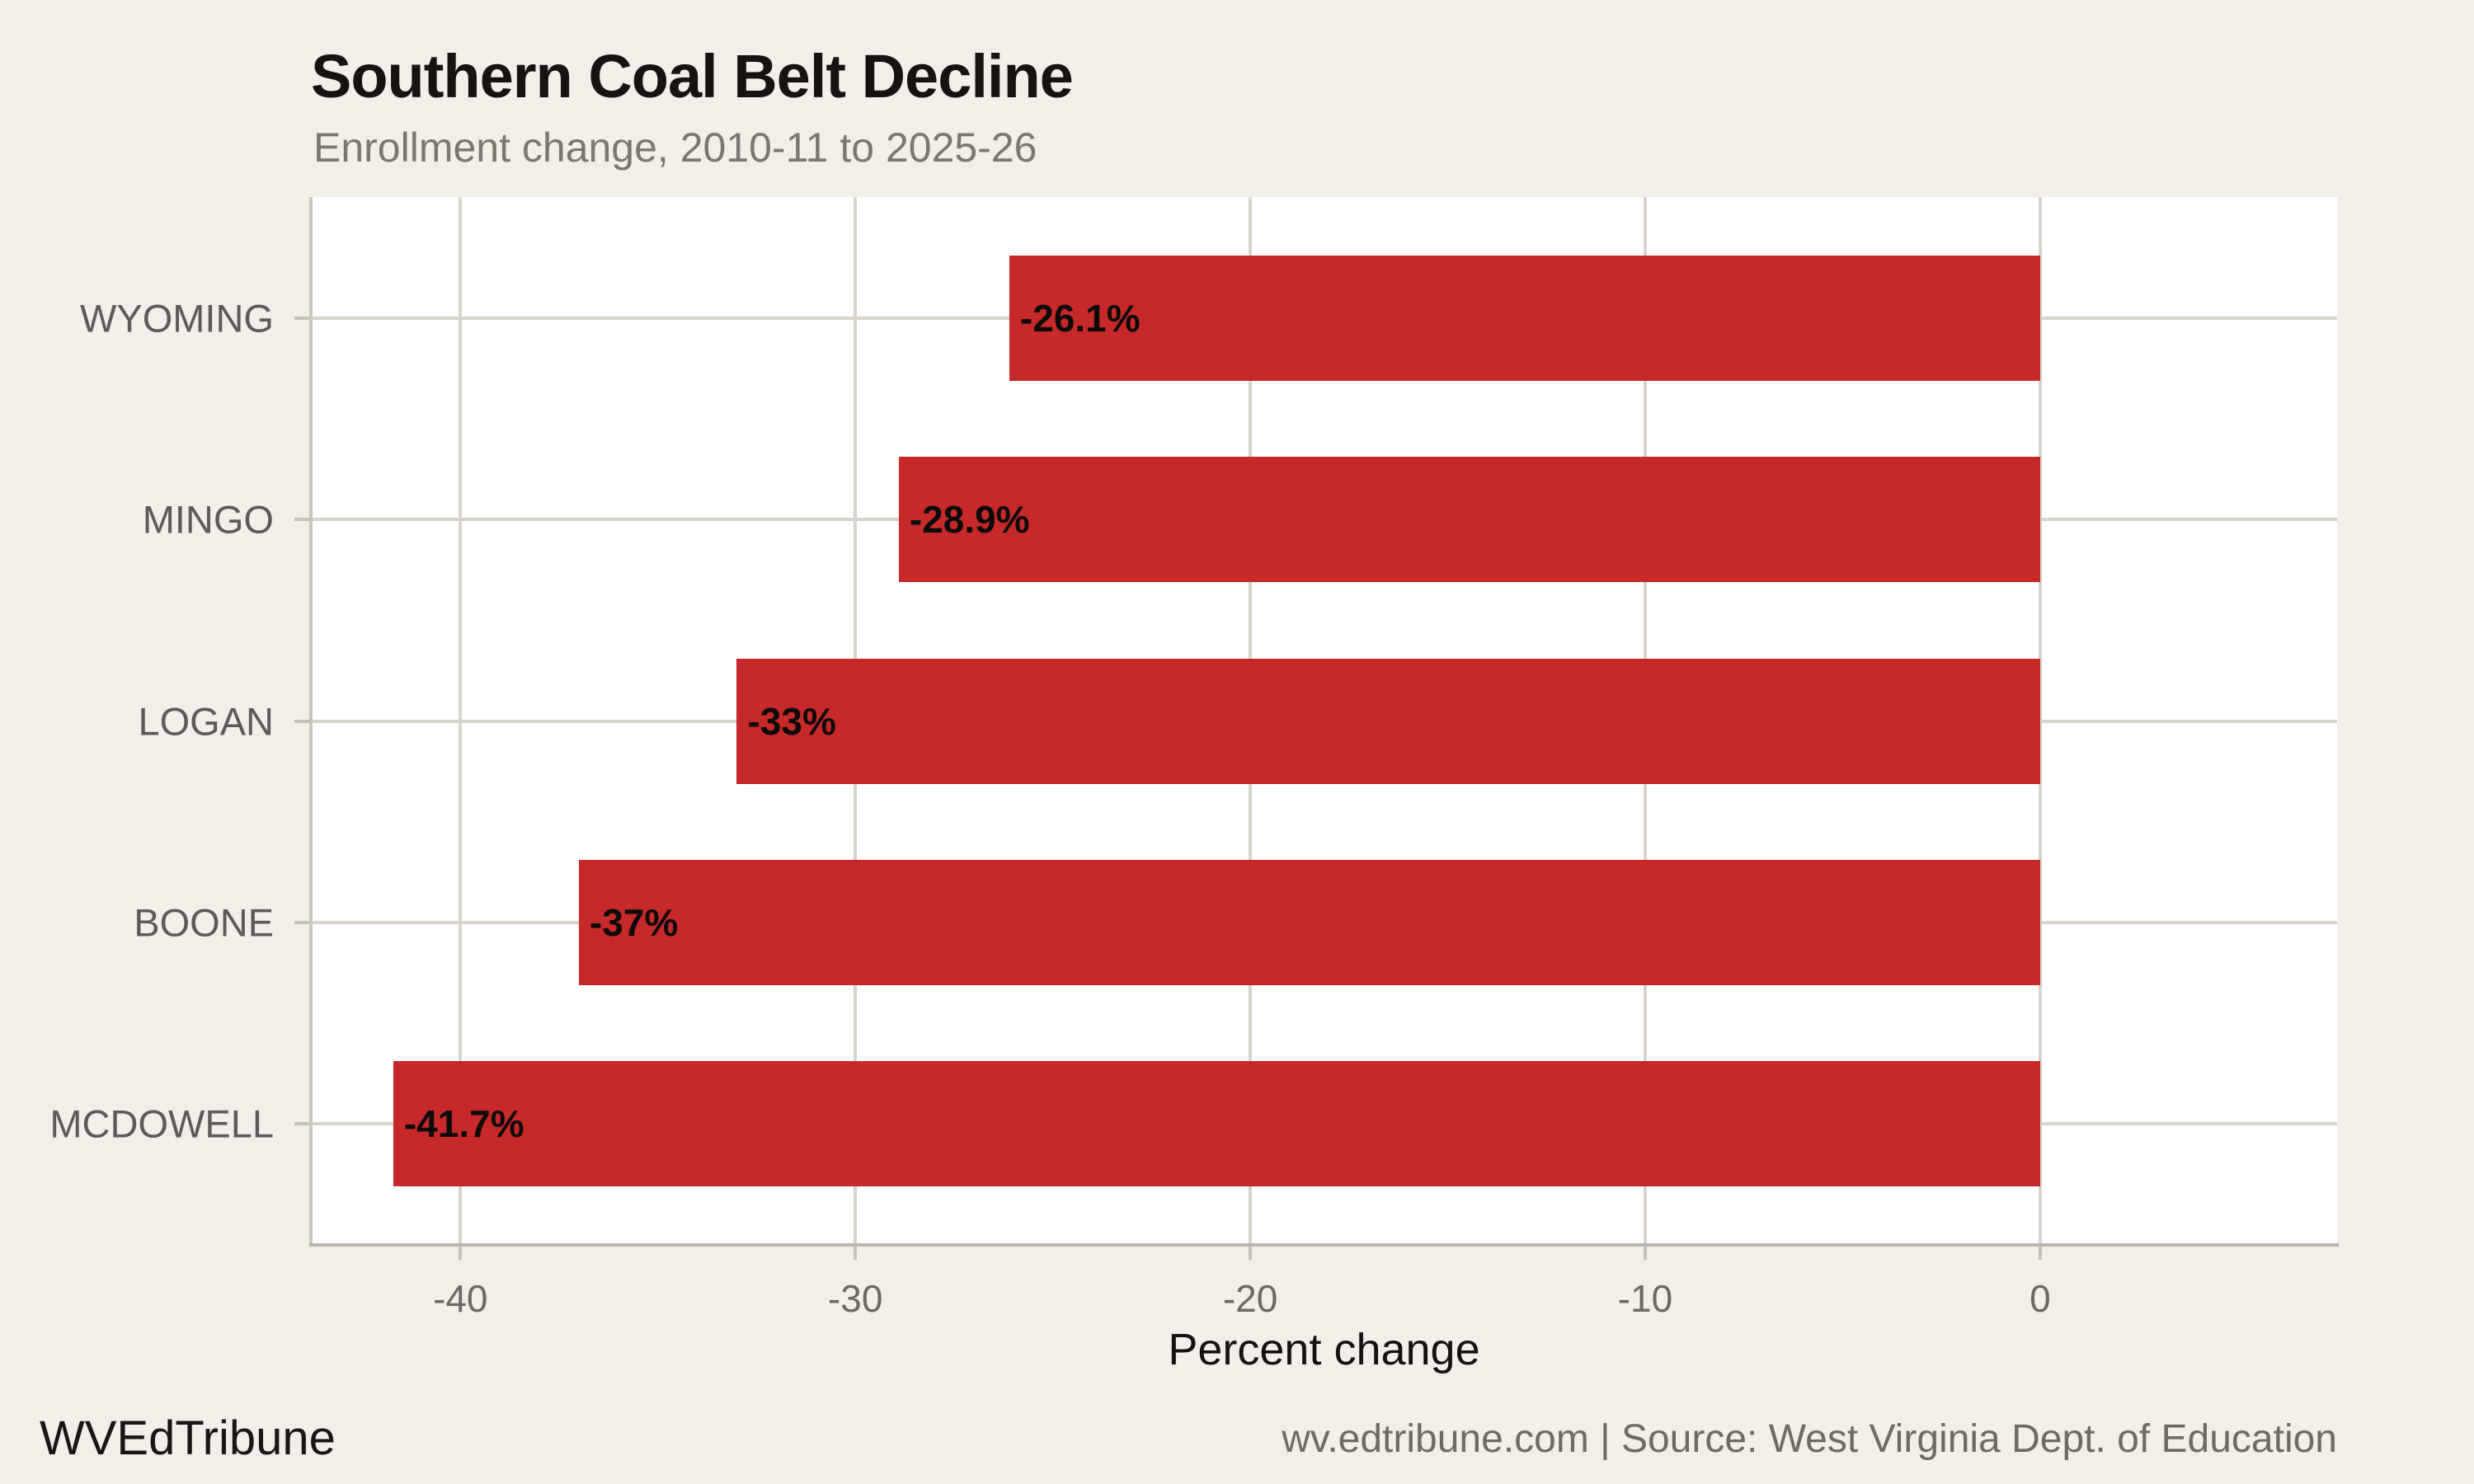  What do you see at coordinates (460, 1298) in the screenshot?
I see `x-tick-label: -40` at bounding box center [460, 1298].